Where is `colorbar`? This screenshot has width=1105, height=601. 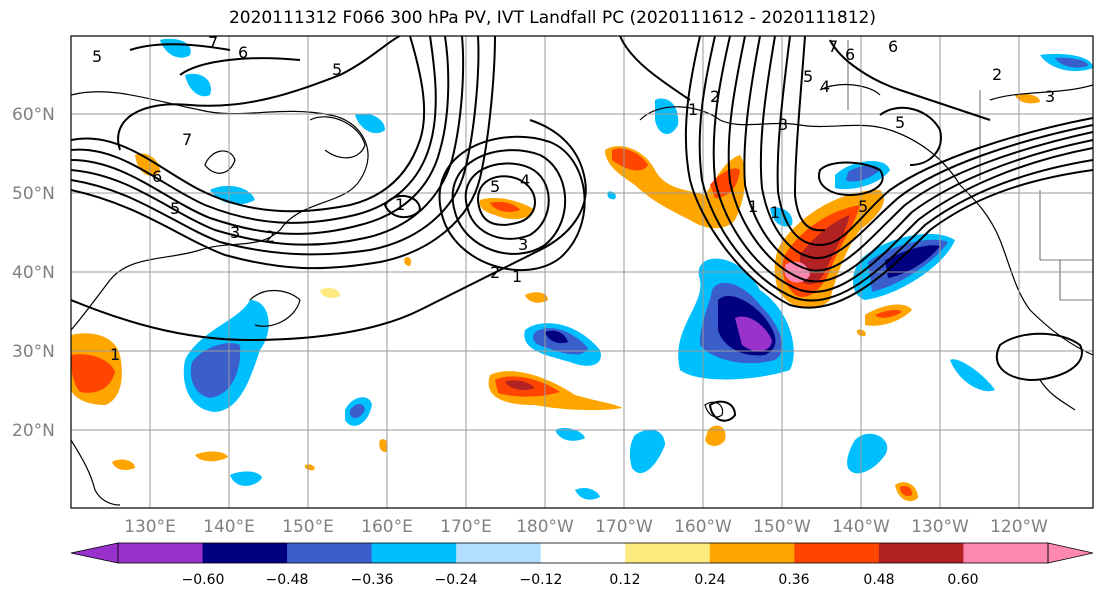
colorbar is located at coordinates (582, 553).